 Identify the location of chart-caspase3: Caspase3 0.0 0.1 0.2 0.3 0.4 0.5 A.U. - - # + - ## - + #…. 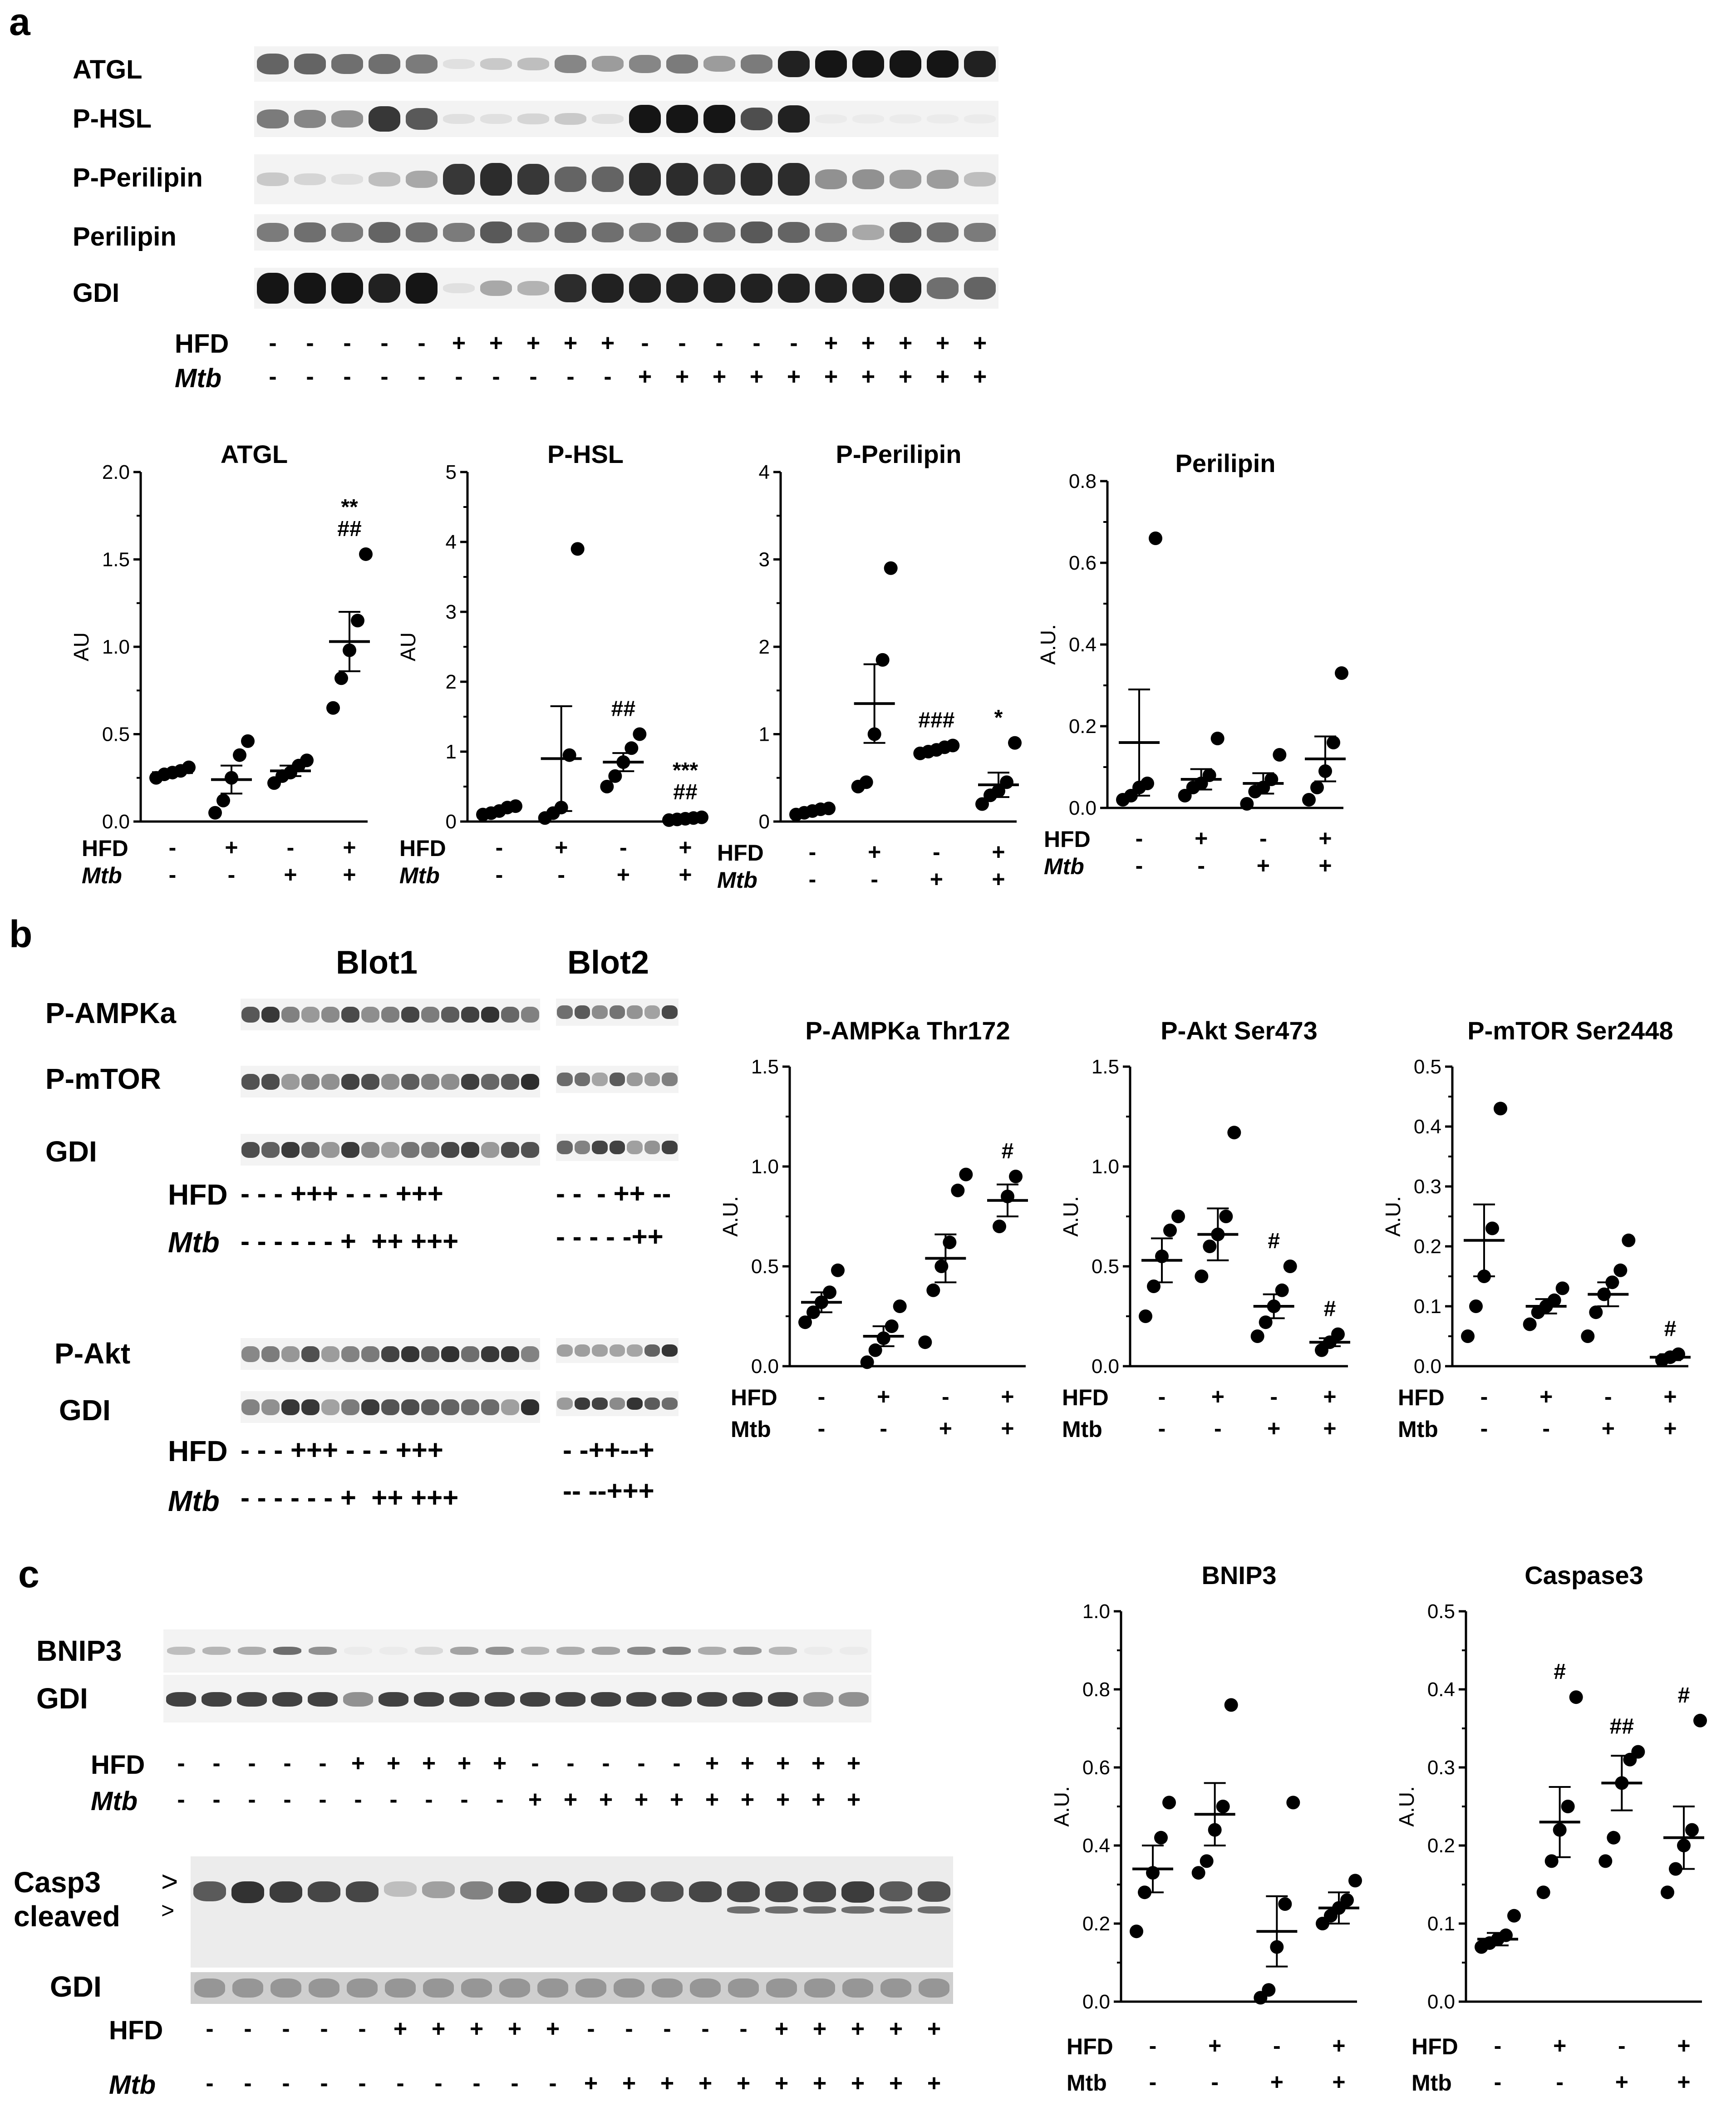
(1551, 1828).